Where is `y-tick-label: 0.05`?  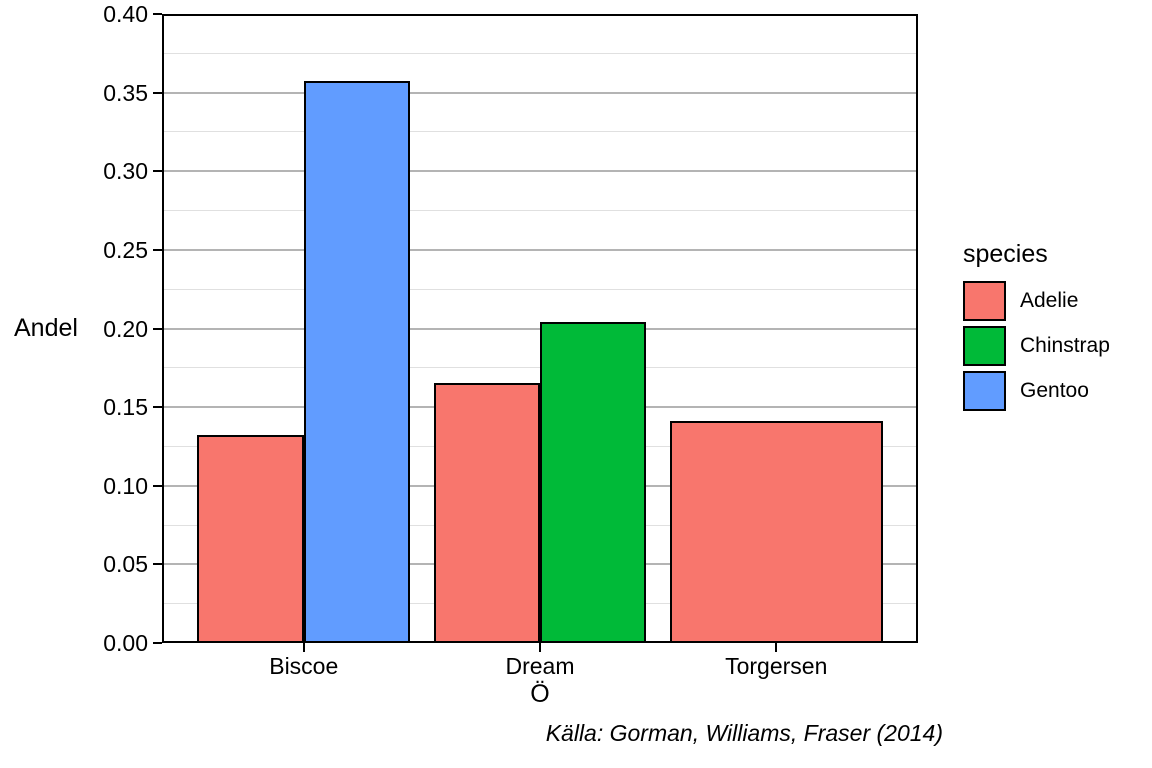 y-tick-label: 0.05 is located at coordinates (125, 564).